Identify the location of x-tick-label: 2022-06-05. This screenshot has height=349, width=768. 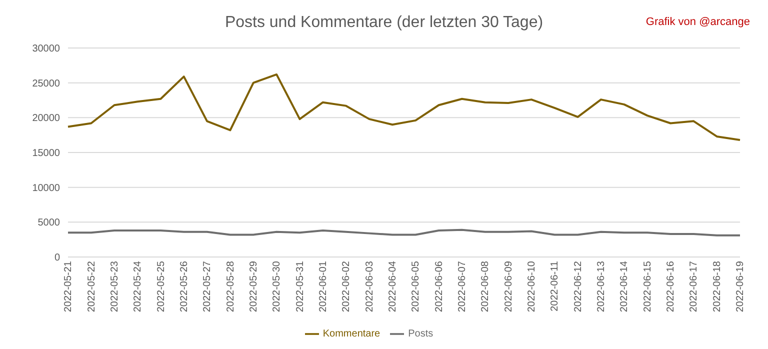
(416, 286).